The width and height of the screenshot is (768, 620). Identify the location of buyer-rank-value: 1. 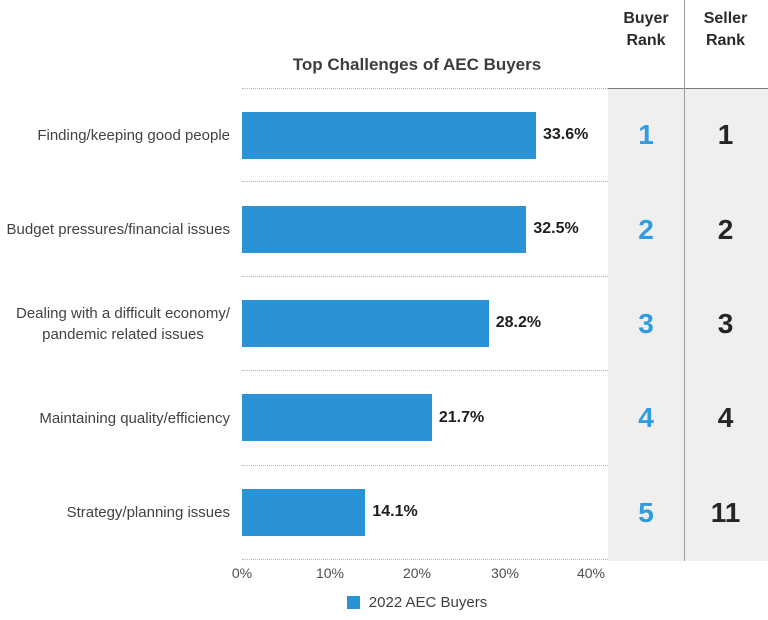
(646, 135).